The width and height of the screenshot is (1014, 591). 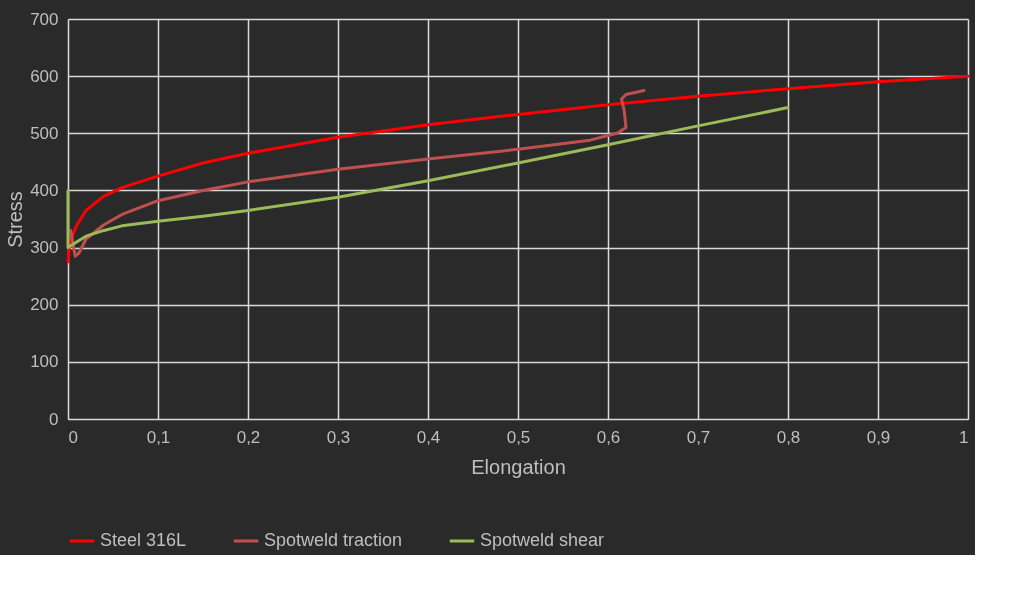 What do you see at coordinates (542, 540) in the screenshot?
I see `legend-label: Spotweld shear` at bounding box center [542, 540].